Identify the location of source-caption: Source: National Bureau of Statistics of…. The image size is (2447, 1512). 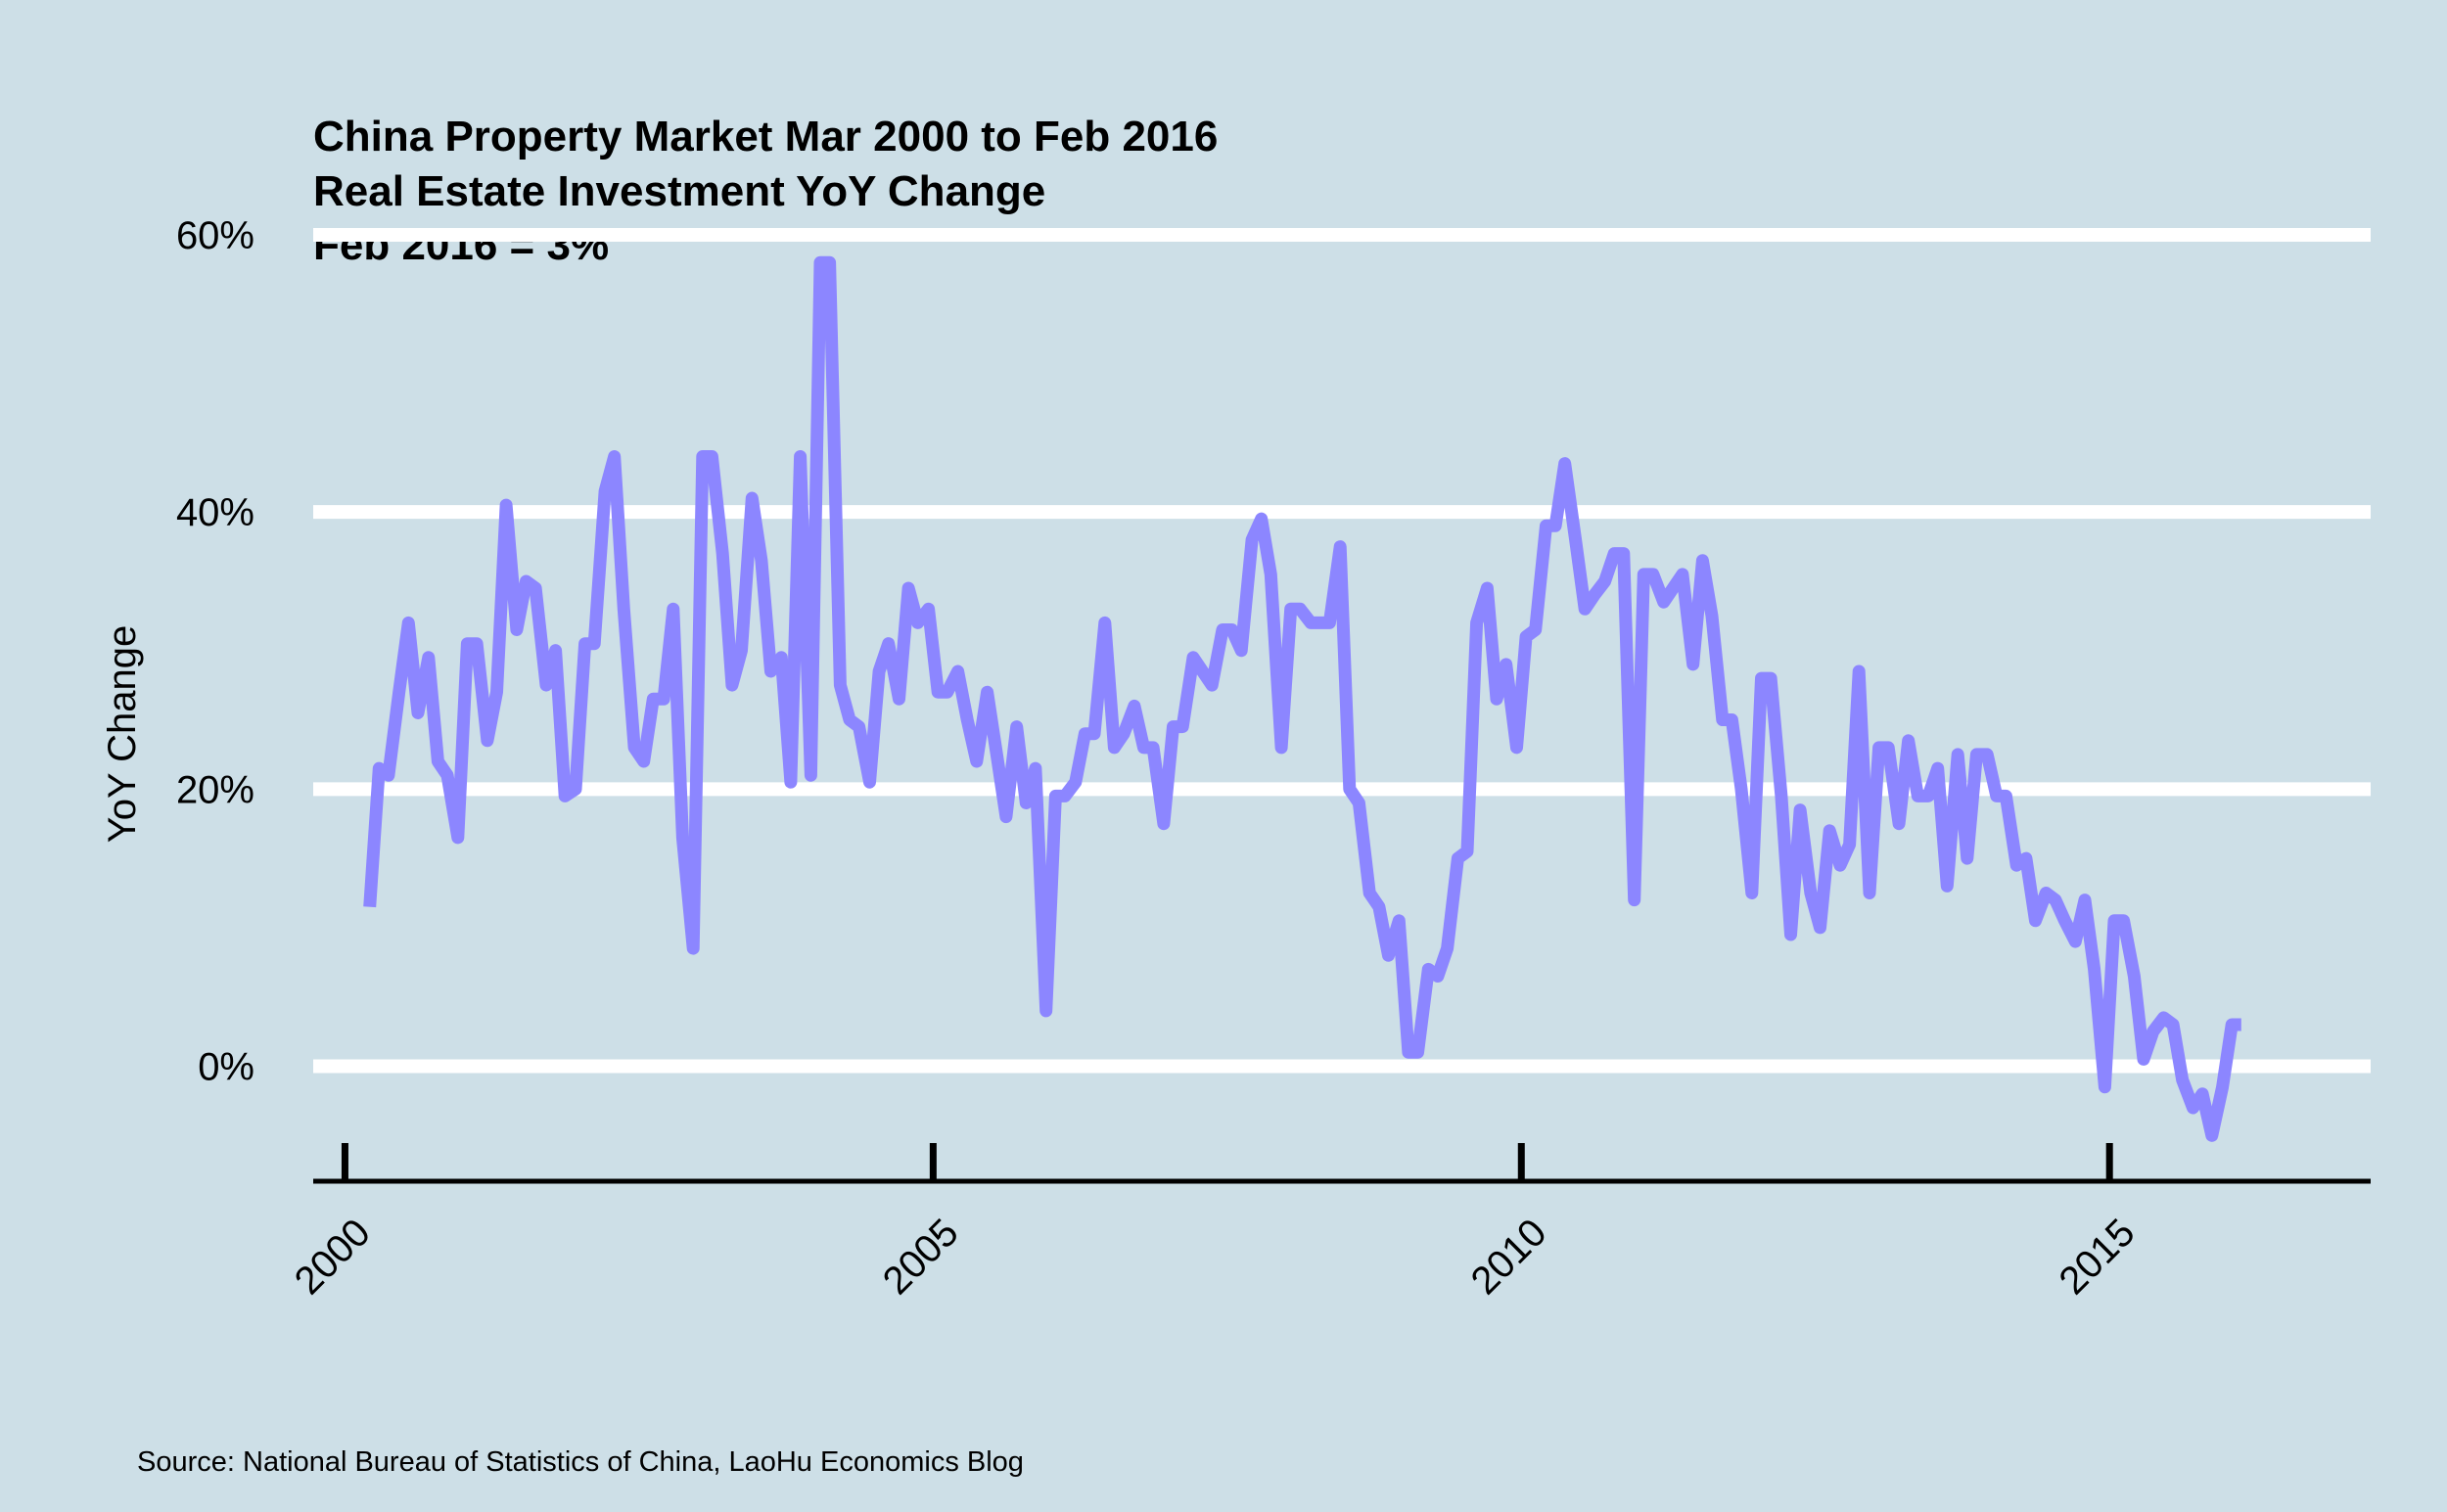
(580, 1462).